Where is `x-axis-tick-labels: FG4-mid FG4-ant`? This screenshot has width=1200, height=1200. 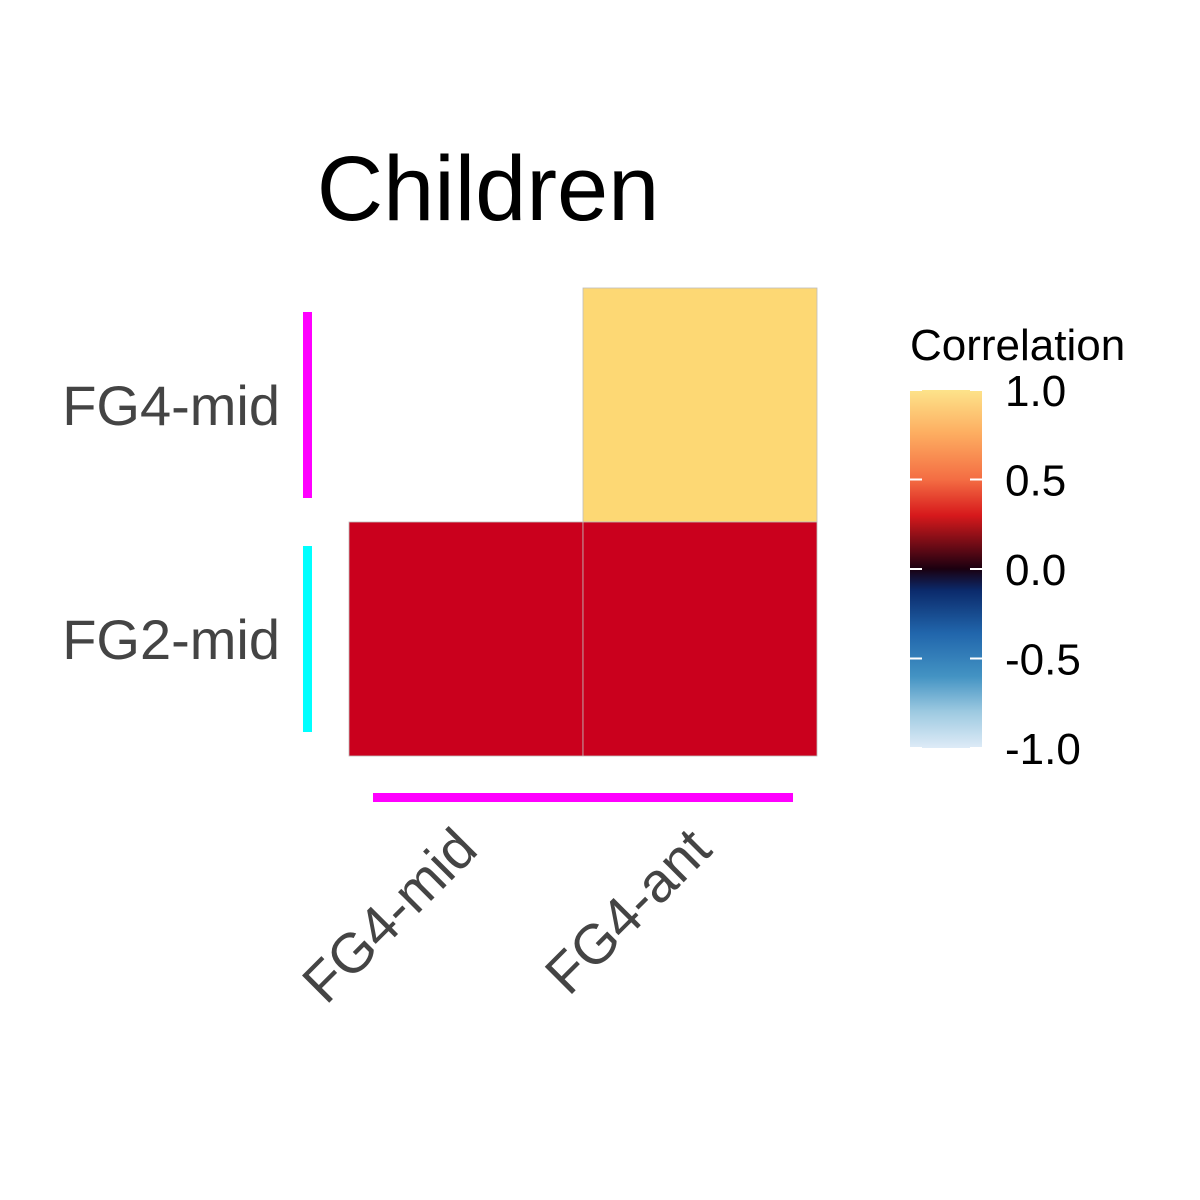
x-axis-tick-labels: FG4-mid FG4-ant is located at coordinates (506, 915).